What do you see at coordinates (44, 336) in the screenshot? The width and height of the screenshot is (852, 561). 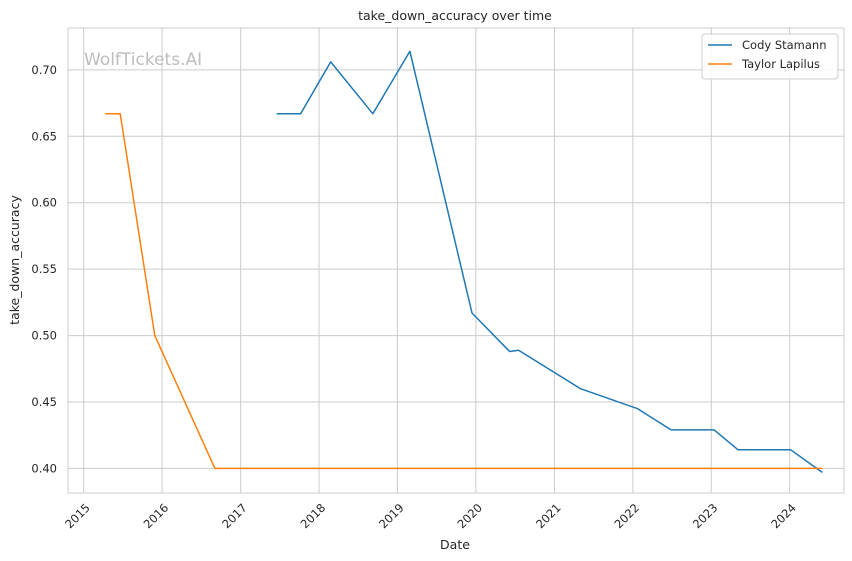 I see `y-tick-label: 0.50` at bounding box center [44, 336].